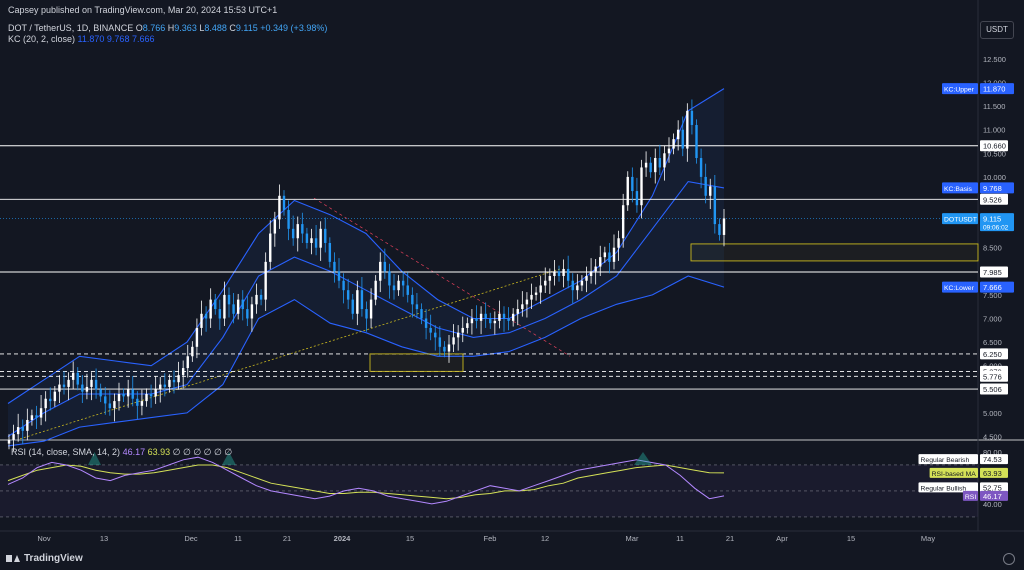 This screenshot has height=570, width=1024. What do you see at coordinates (960, 220) in the screenshot?
I see `price-tag-label: DOTUSDT` at bounding box center [960, 220].